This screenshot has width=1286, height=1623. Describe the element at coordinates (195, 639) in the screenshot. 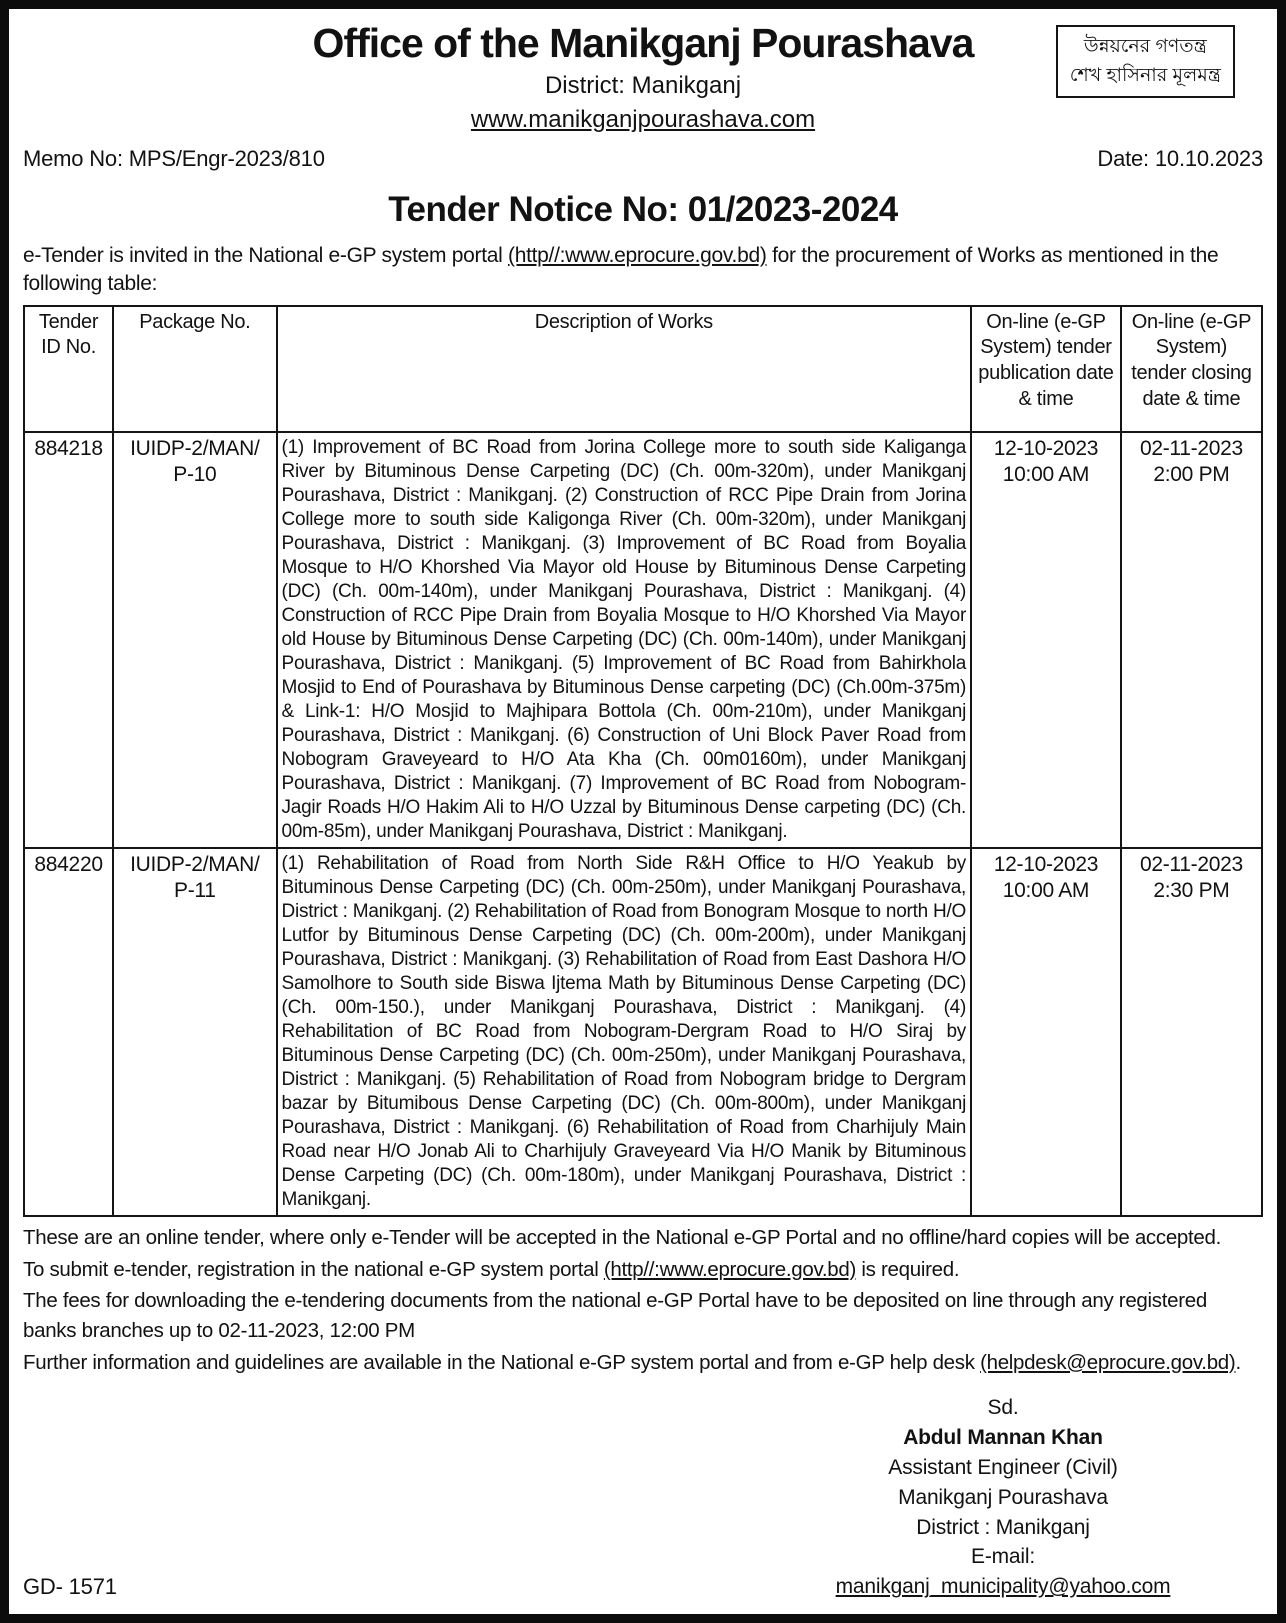

I see `package-no-cell: IUIDP-2/MAN/ P-10` at that location.